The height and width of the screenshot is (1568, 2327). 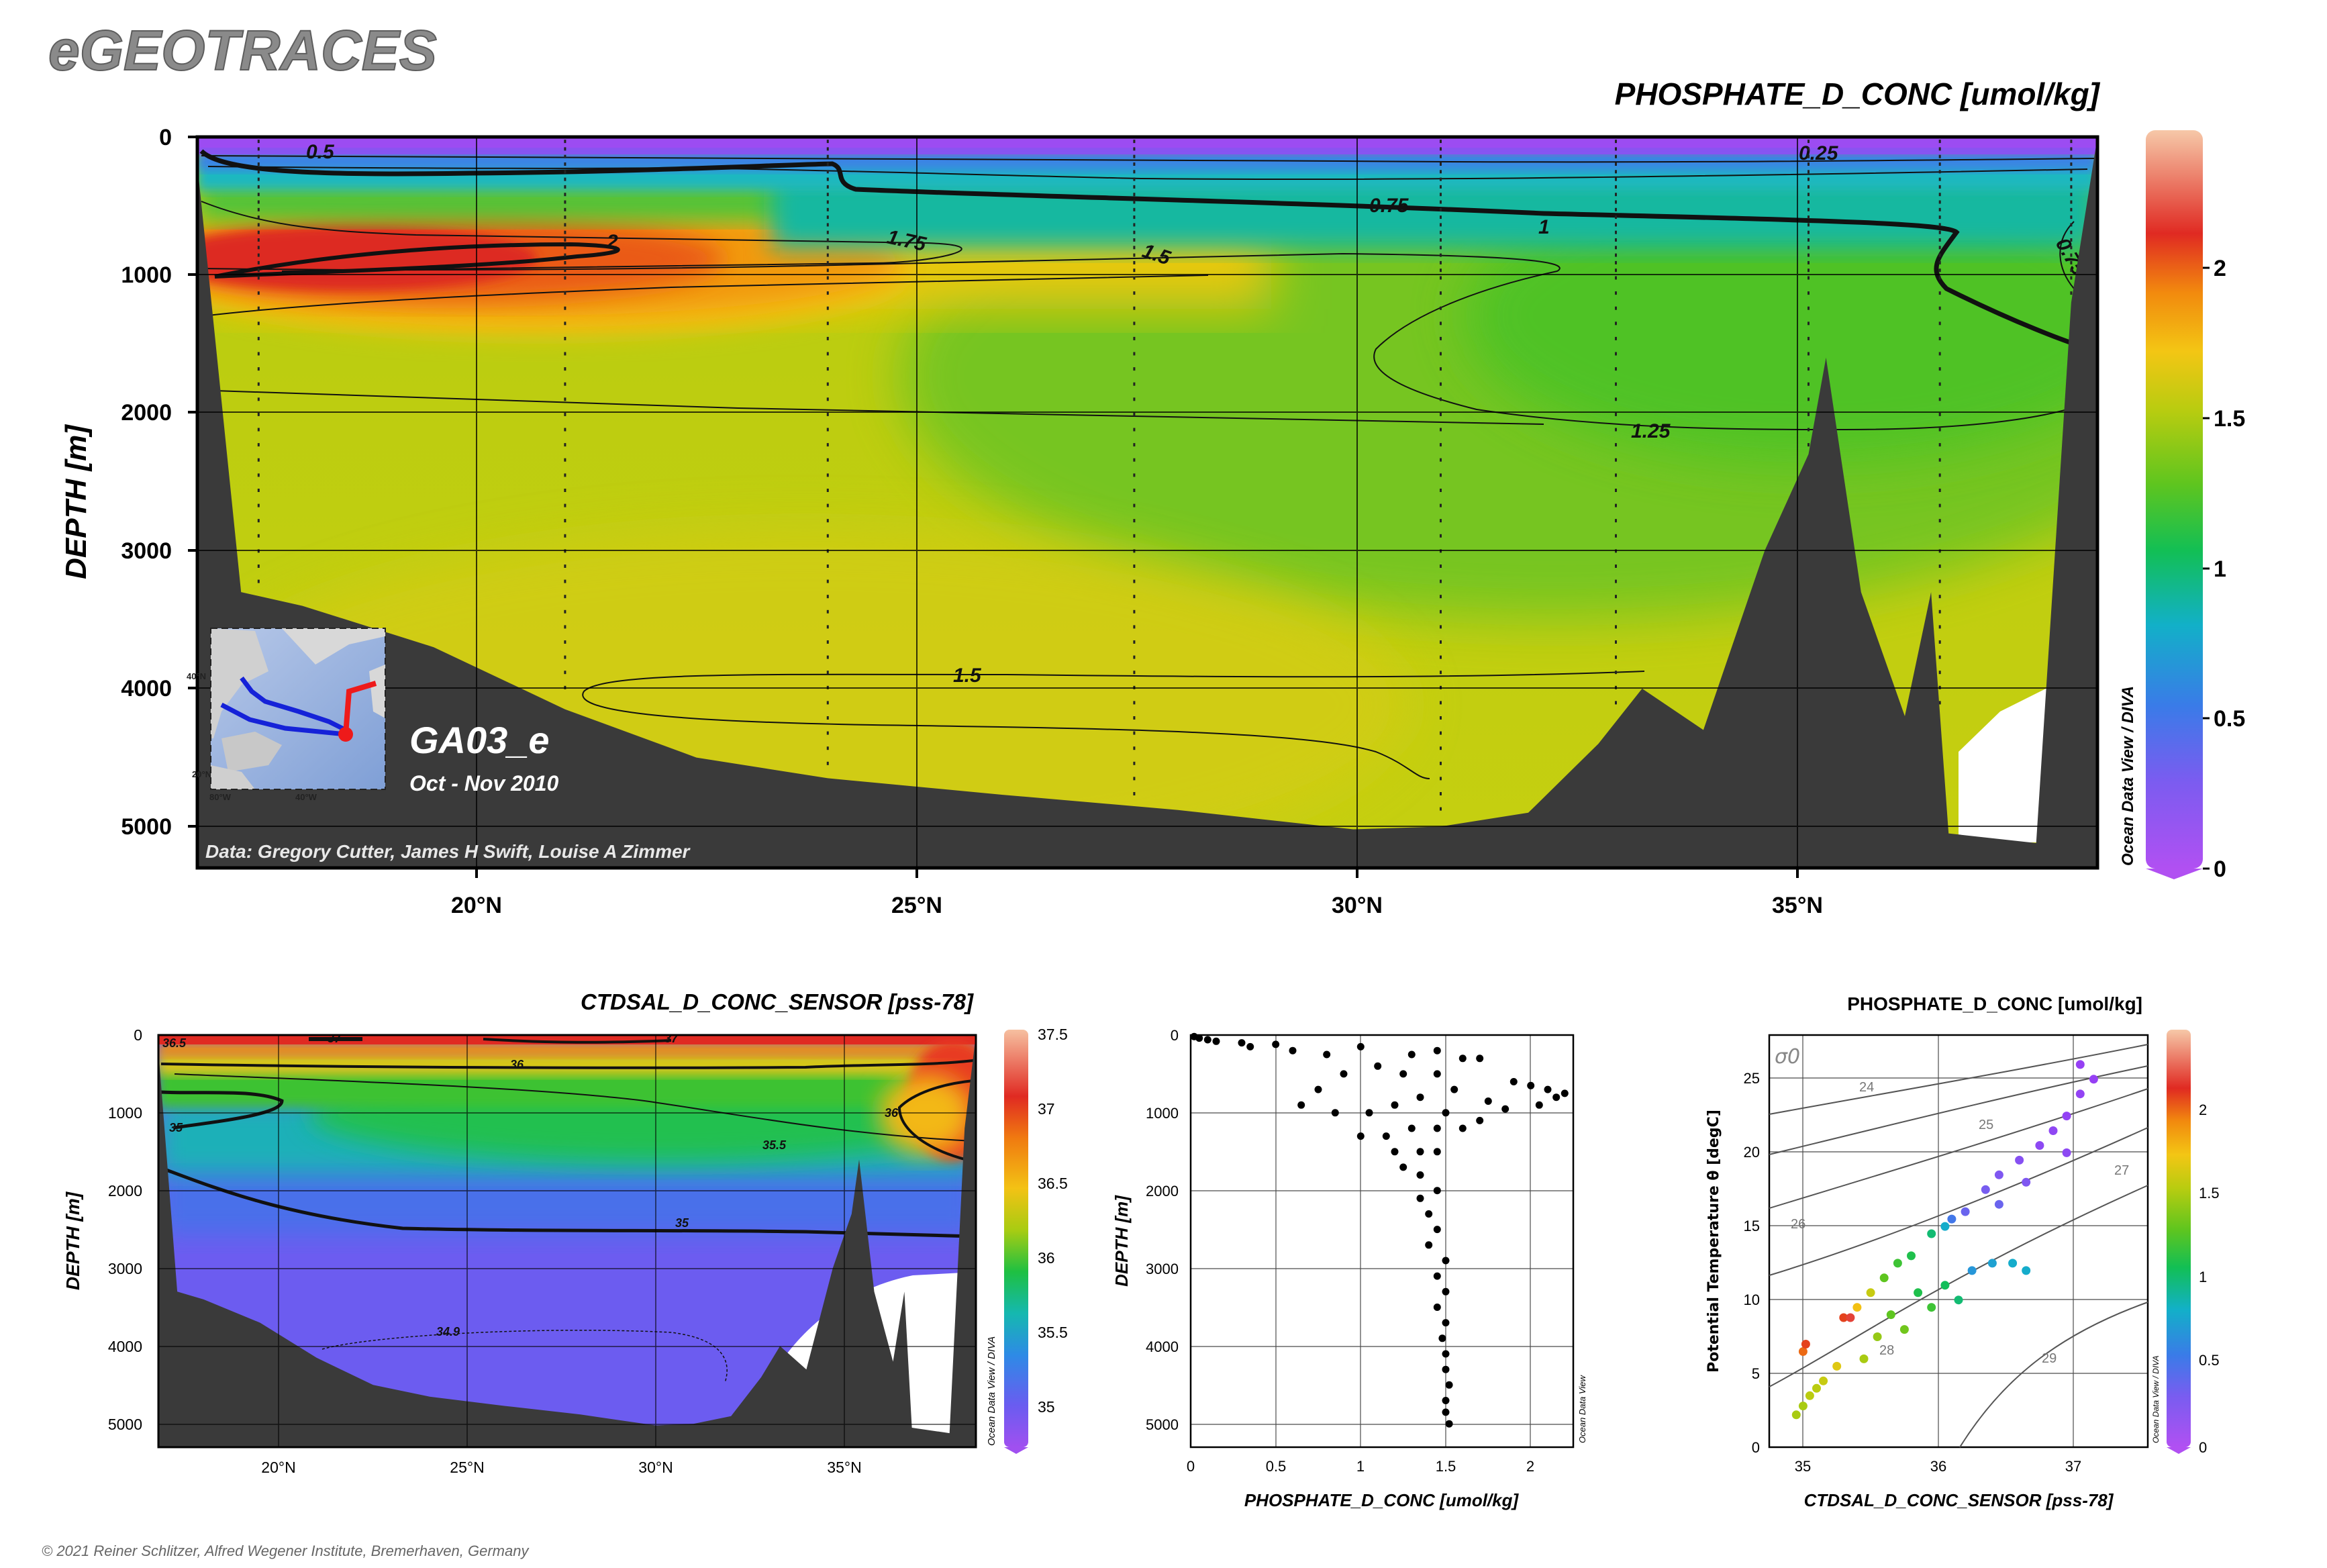 What do you see at coordinates (1046, 1407) in the screenshot?
I see `colorbar-tick-label: 35` at bounding box center [1046, 1407].